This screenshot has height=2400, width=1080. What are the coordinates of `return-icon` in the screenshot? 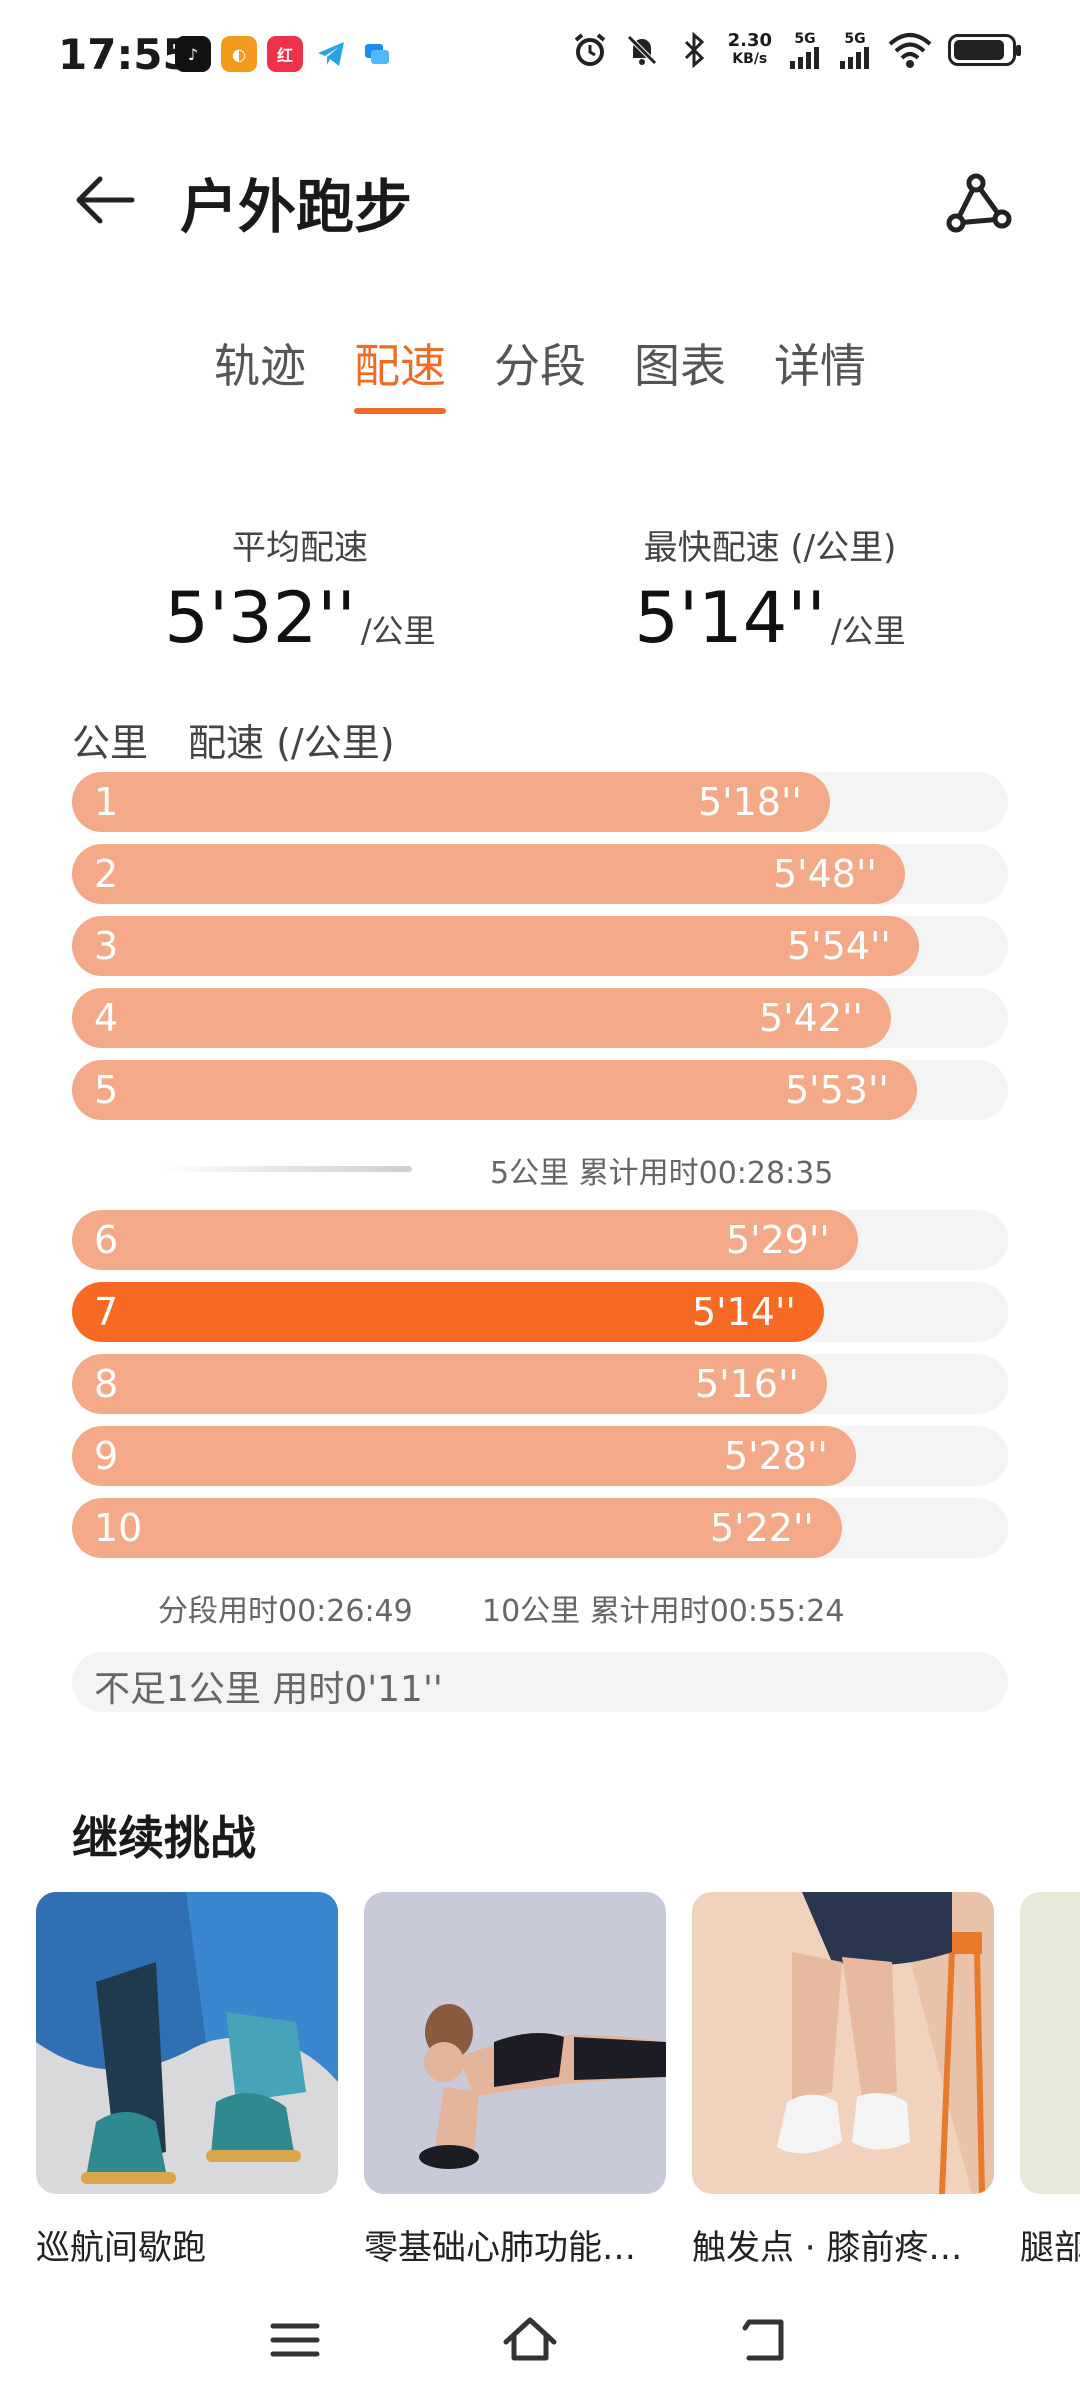 It's located at (763, 2340).